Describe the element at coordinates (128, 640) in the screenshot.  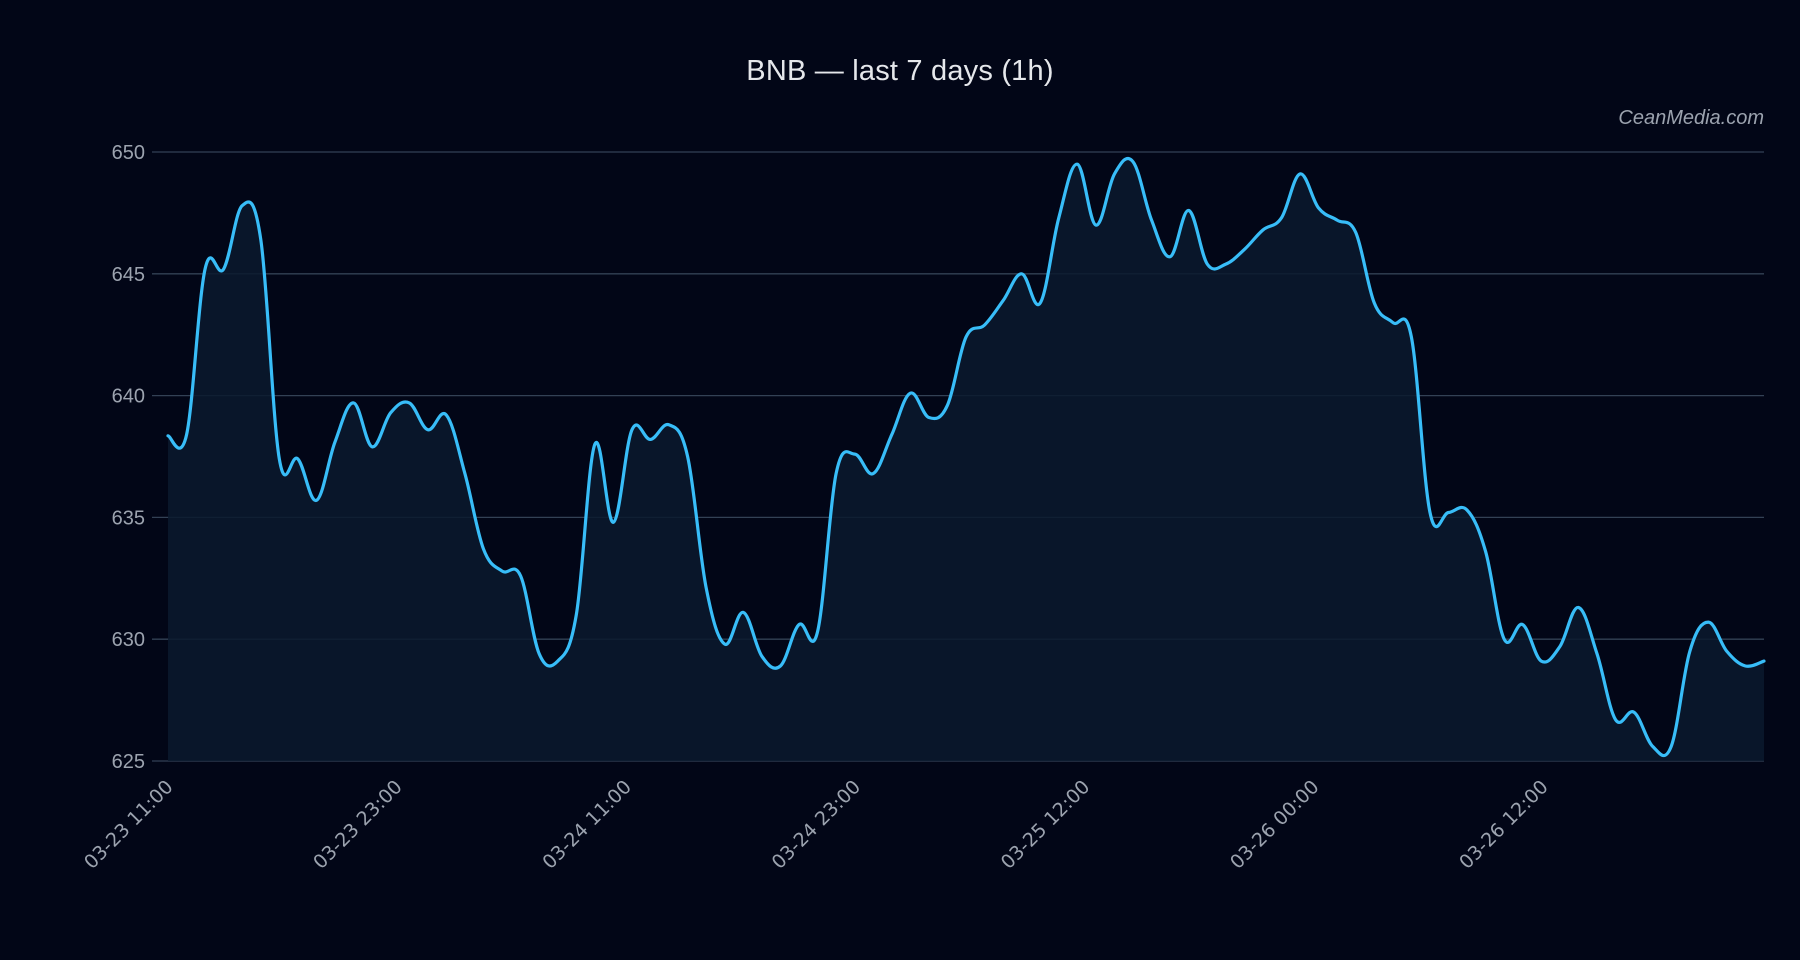
I see `y-tick-label: 630` at that location.